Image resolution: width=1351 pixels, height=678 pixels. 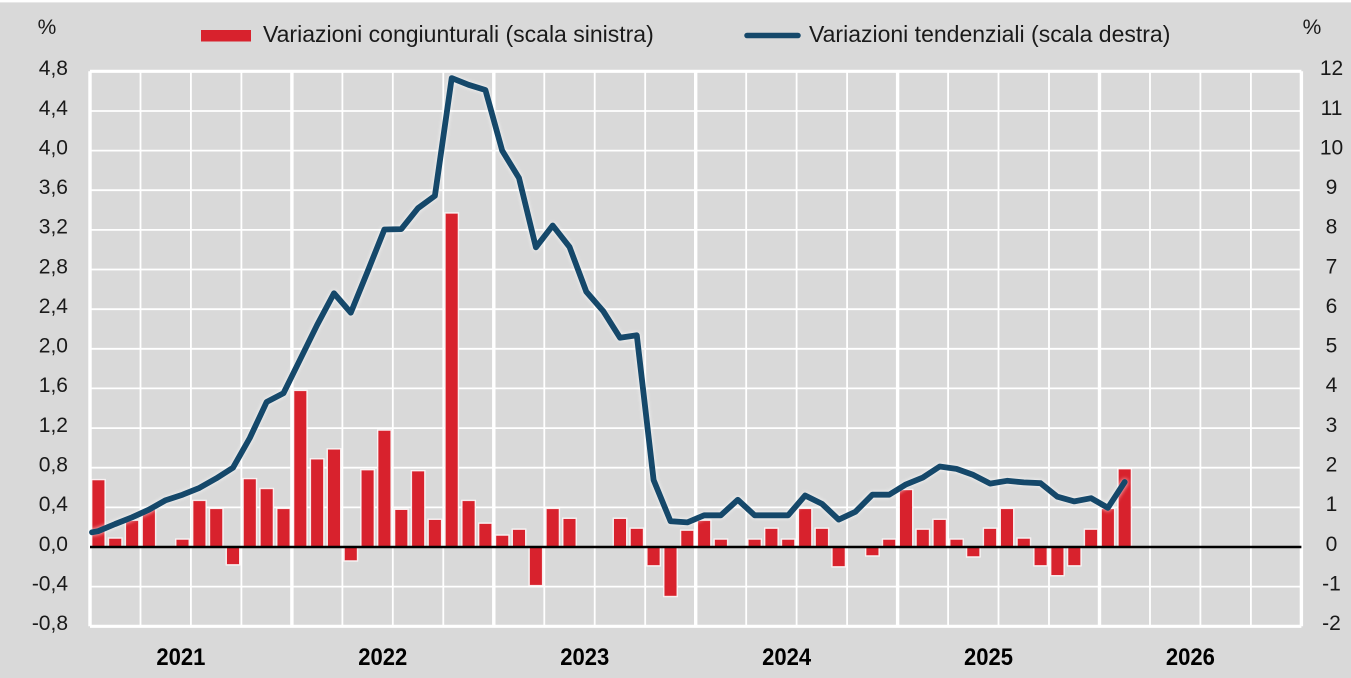 I want to click on svg-text: 2022, so click(x=382, y=657).